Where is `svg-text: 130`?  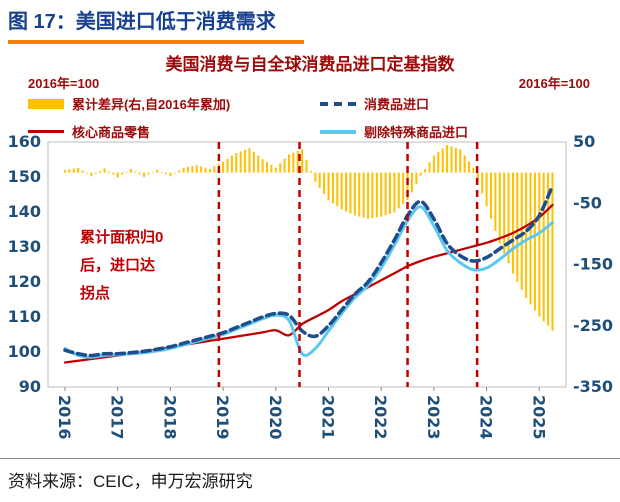
svg-text: 130 is located at coordinates (24, 246).